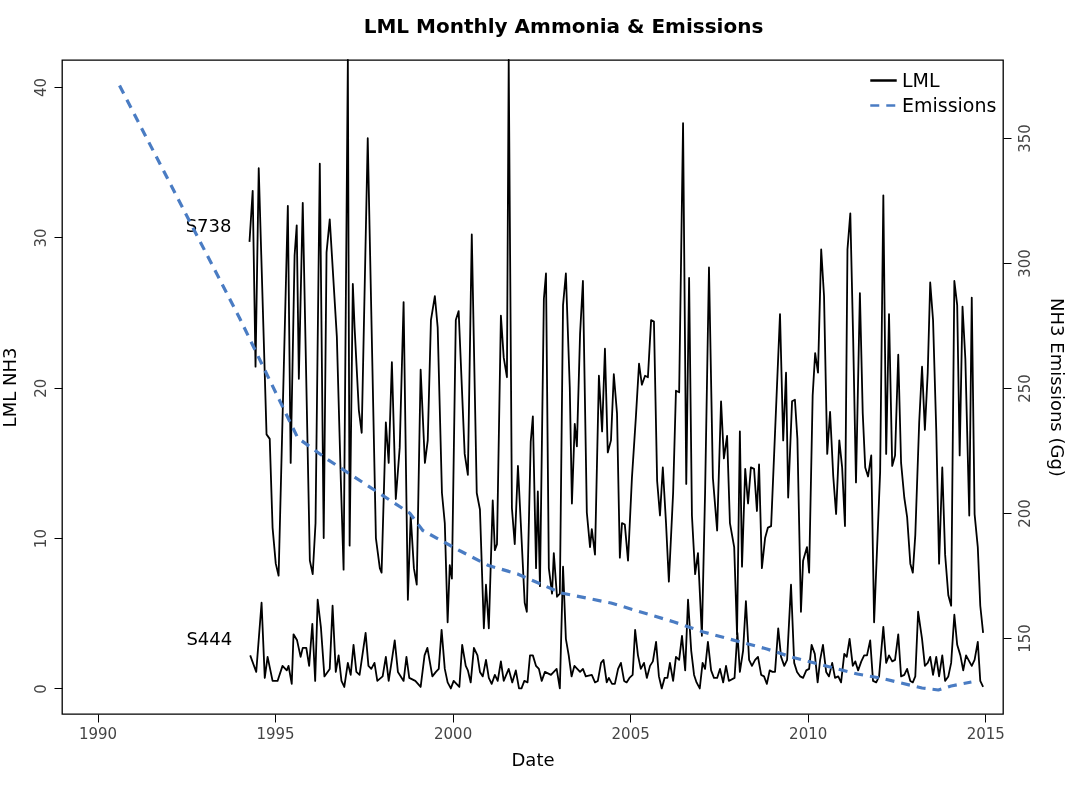  Describe the element at coordinates (40, 388) in the screenshot. I see `y-tick-label: 20` at that location.